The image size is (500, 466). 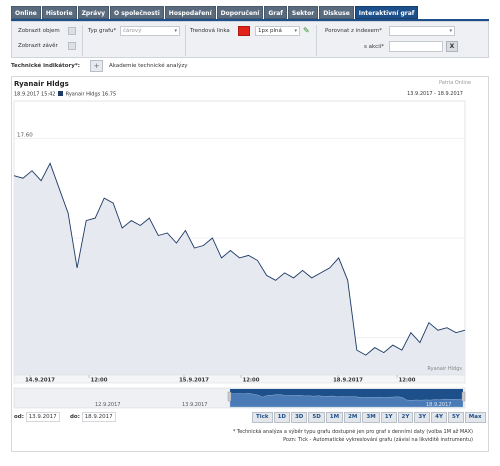 I want to click on trend-color-swatch, so click(x=244, y=31).